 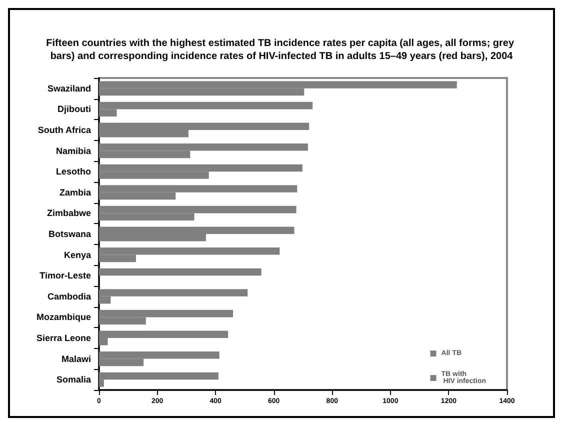 What do you see at coordinates (70, 234) in the screenshot?
I see `y-tick-label: Botswana` at bounding box center [70, 234].